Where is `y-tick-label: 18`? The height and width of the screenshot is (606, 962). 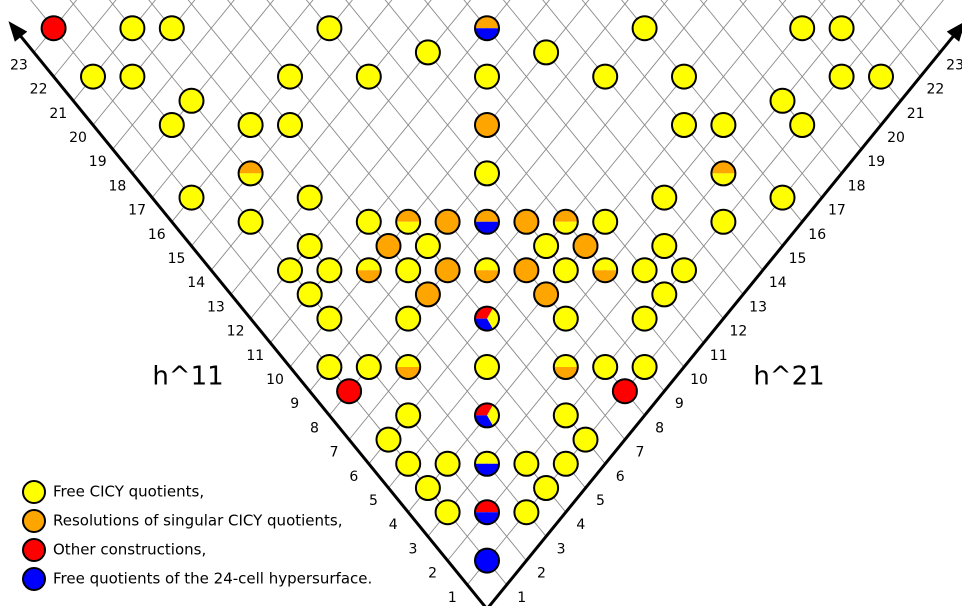 y-tick-label: 18 is located at coordinates (857, 186).